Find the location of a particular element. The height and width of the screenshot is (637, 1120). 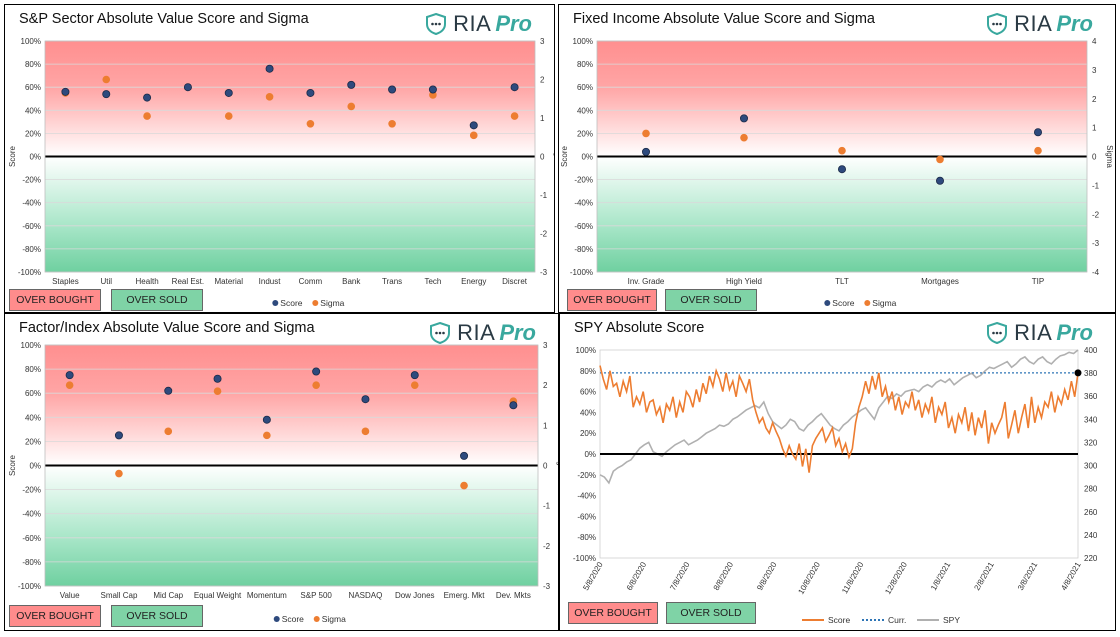

x-category-label: Indust is located at coordinates (270, 281).